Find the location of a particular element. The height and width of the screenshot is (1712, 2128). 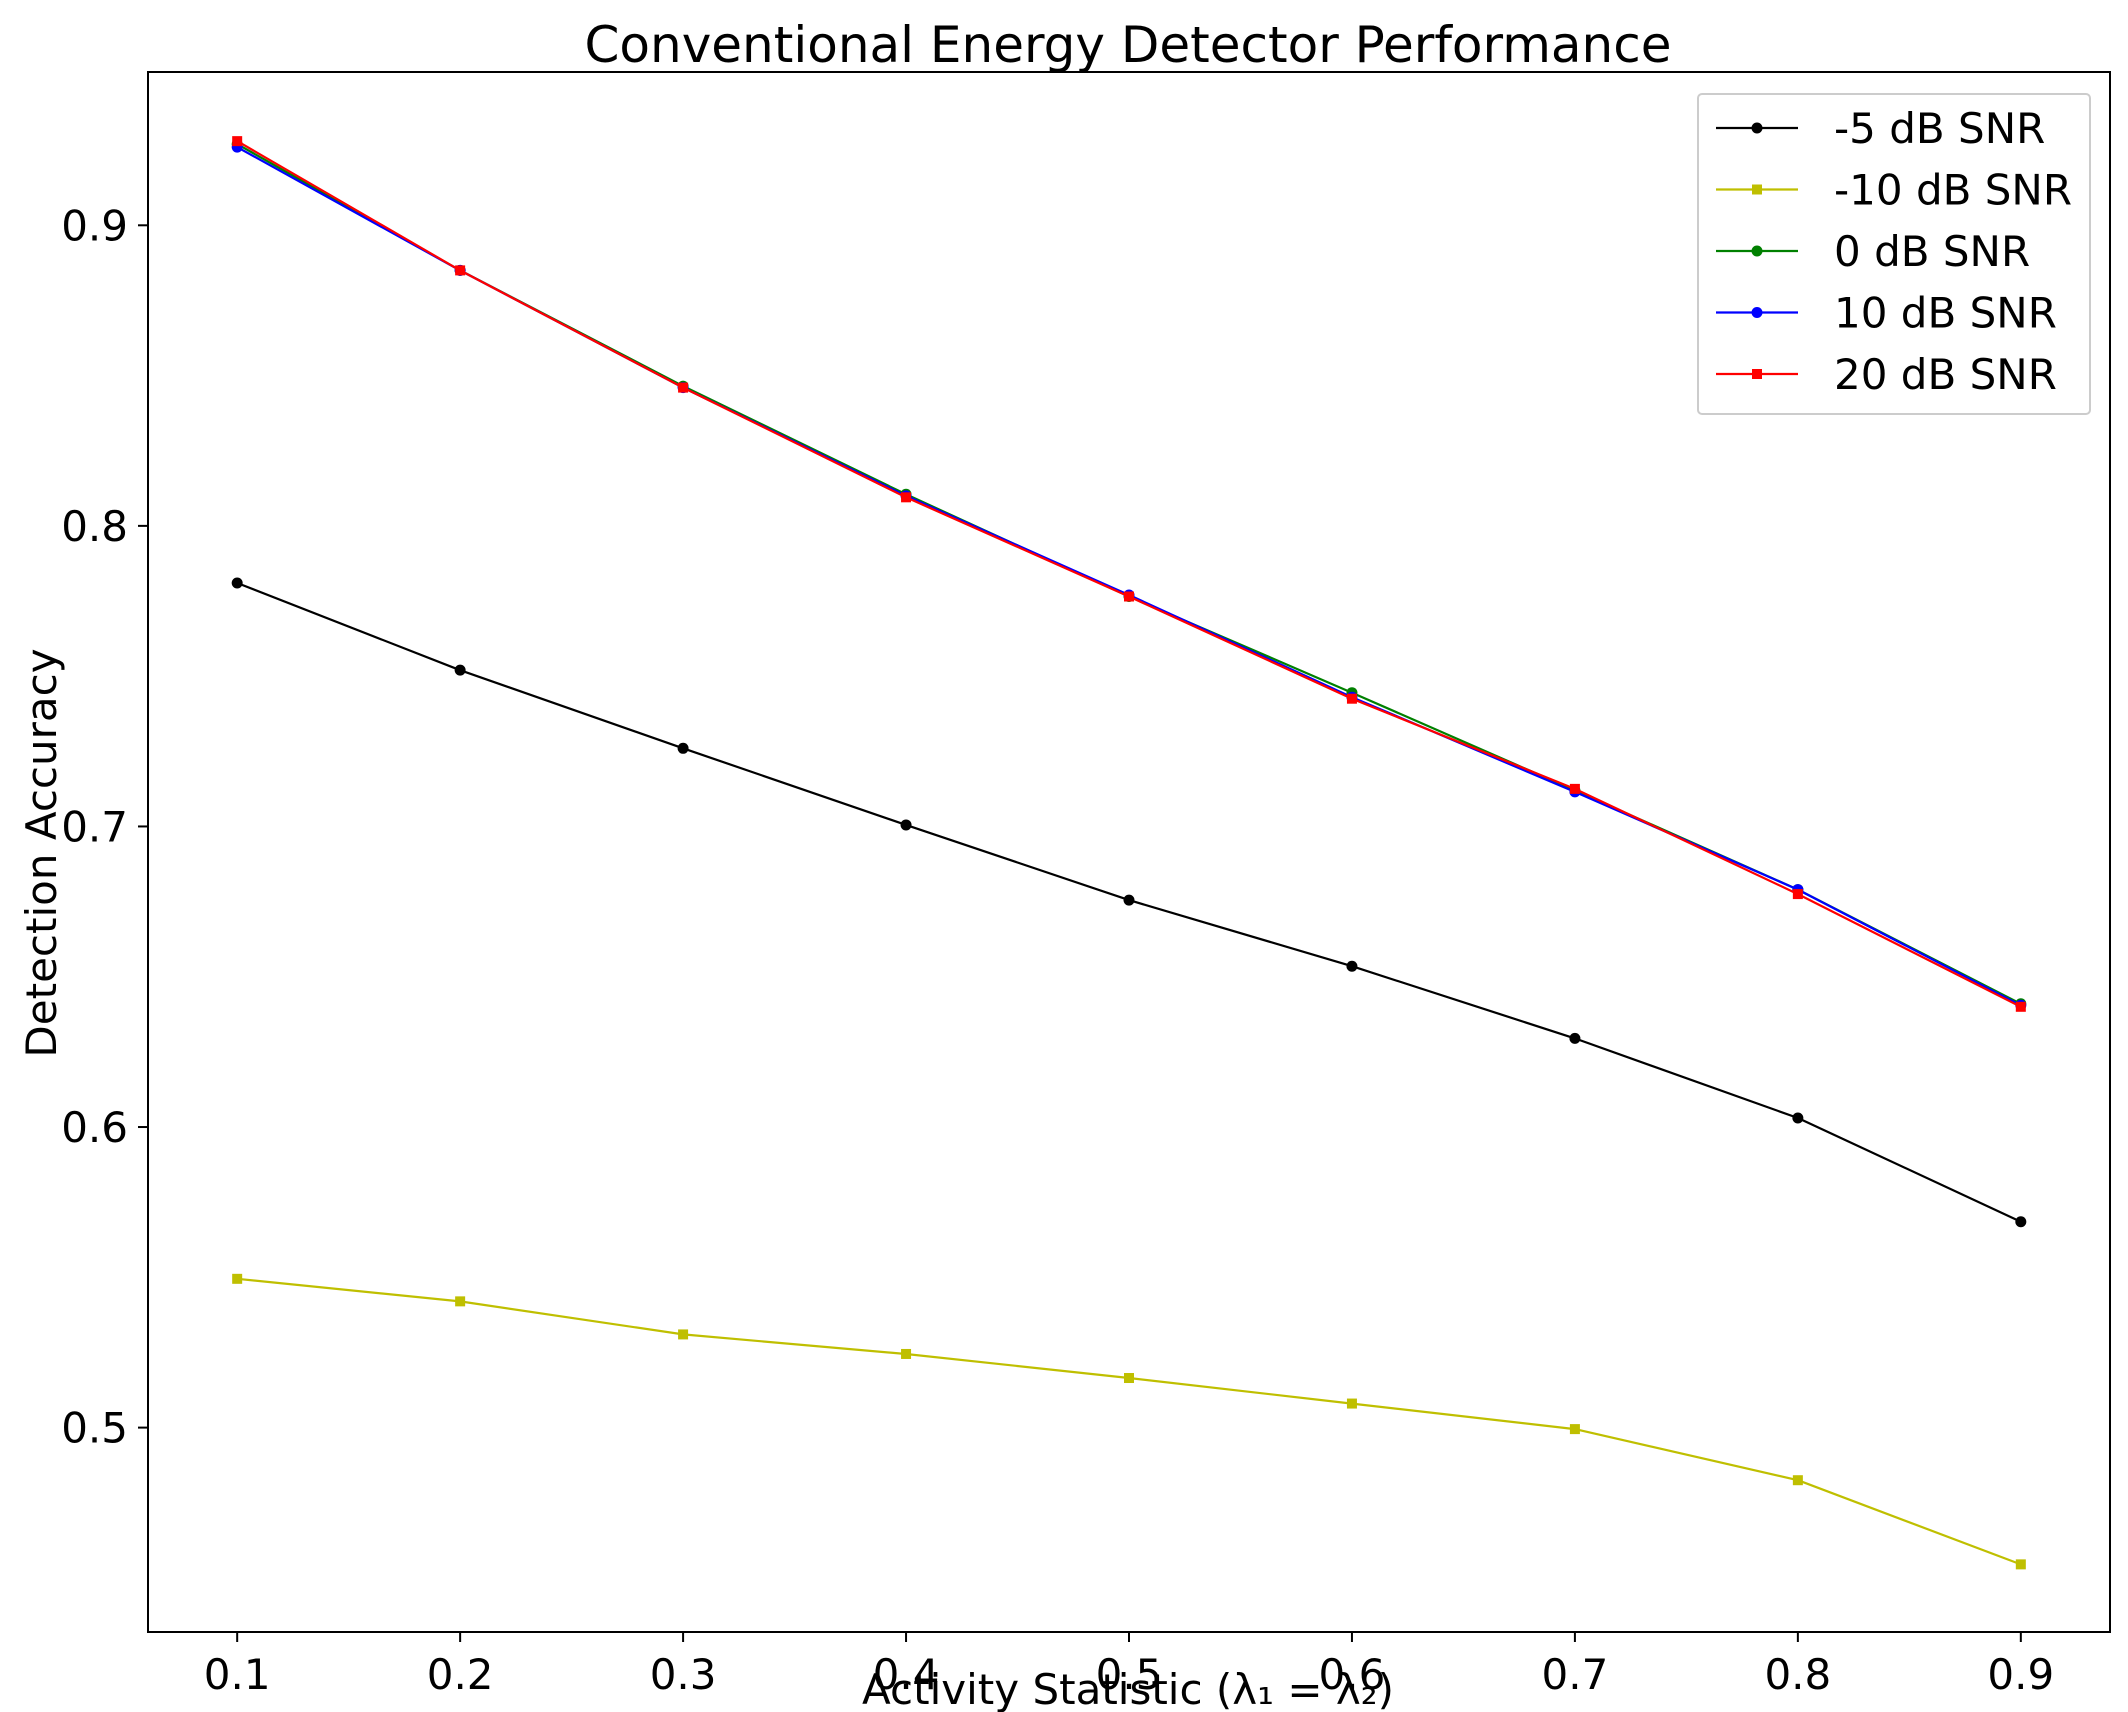

legend-label: 20 dB SNR is located at coordinates (1945, 374).